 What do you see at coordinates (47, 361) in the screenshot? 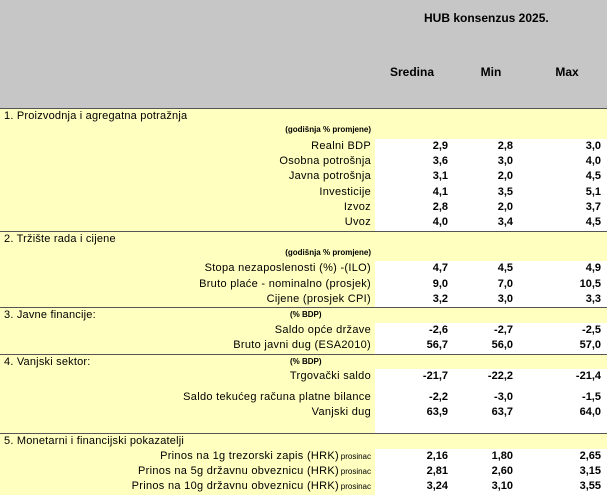
I see `section-label: 4. Vanjski sektor:` at bounding box center [47, 361].